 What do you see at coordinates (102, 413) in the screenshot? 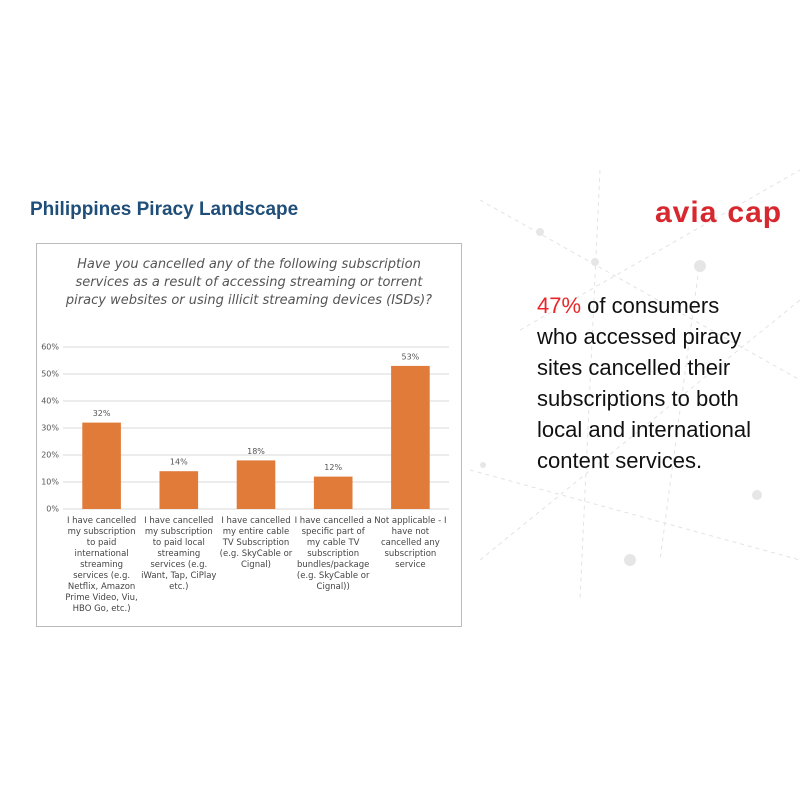
I see `value-label: 32%` at bounding box center [102, 413].